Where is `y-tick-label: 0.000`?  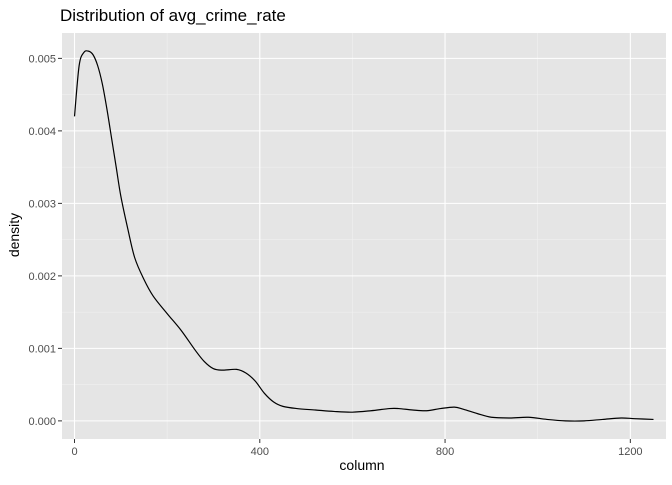 y-tick-label: 0.000 is located at coordinates (42, 422).